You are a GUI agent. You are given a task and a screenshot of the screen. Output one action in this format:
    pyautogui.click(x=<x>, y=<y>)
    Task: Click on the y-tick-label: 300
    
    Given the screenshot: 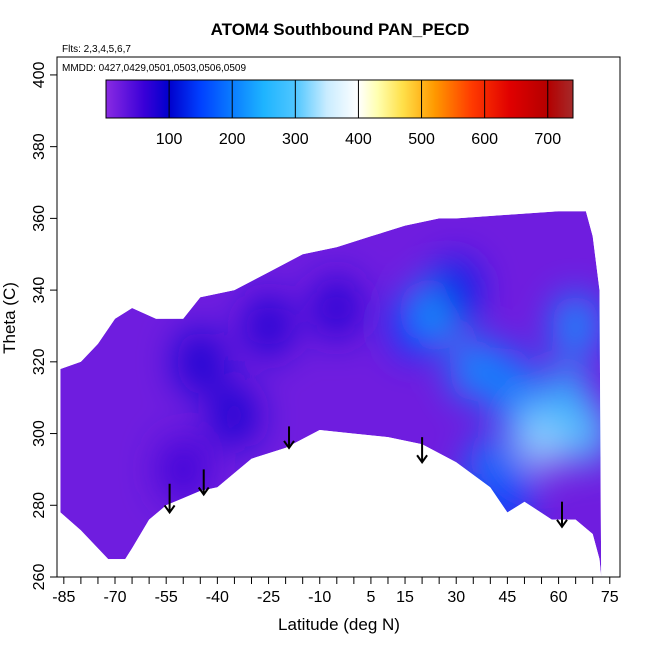 What is the action you would take?
    pyautogui.click(x=39, y=433)
    